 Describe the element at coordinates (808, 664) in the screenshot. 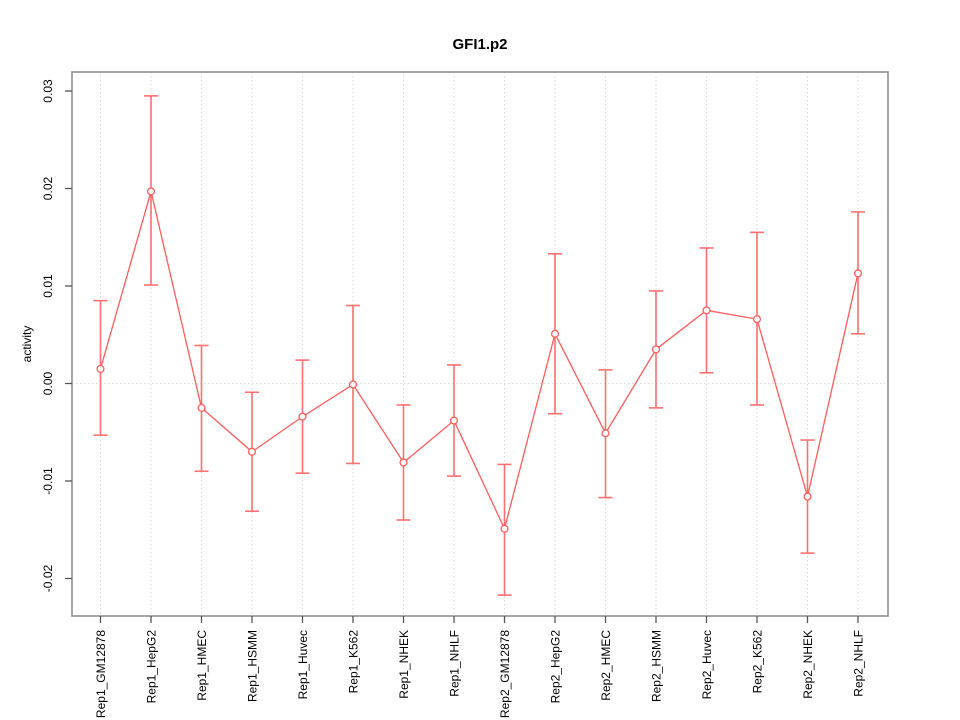

I see `x-tick-label: Rep2_NHEK` at that location.